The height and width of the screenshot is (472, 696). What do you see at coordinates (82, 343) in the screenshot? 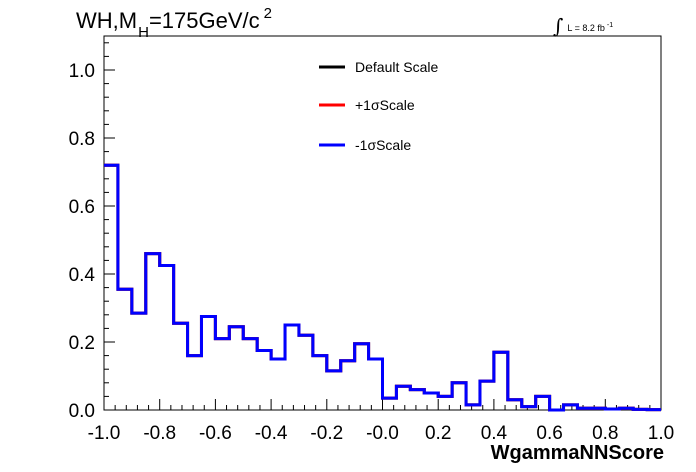
I see `y-tick-label: 0.2` at bounding box center [82, 343].